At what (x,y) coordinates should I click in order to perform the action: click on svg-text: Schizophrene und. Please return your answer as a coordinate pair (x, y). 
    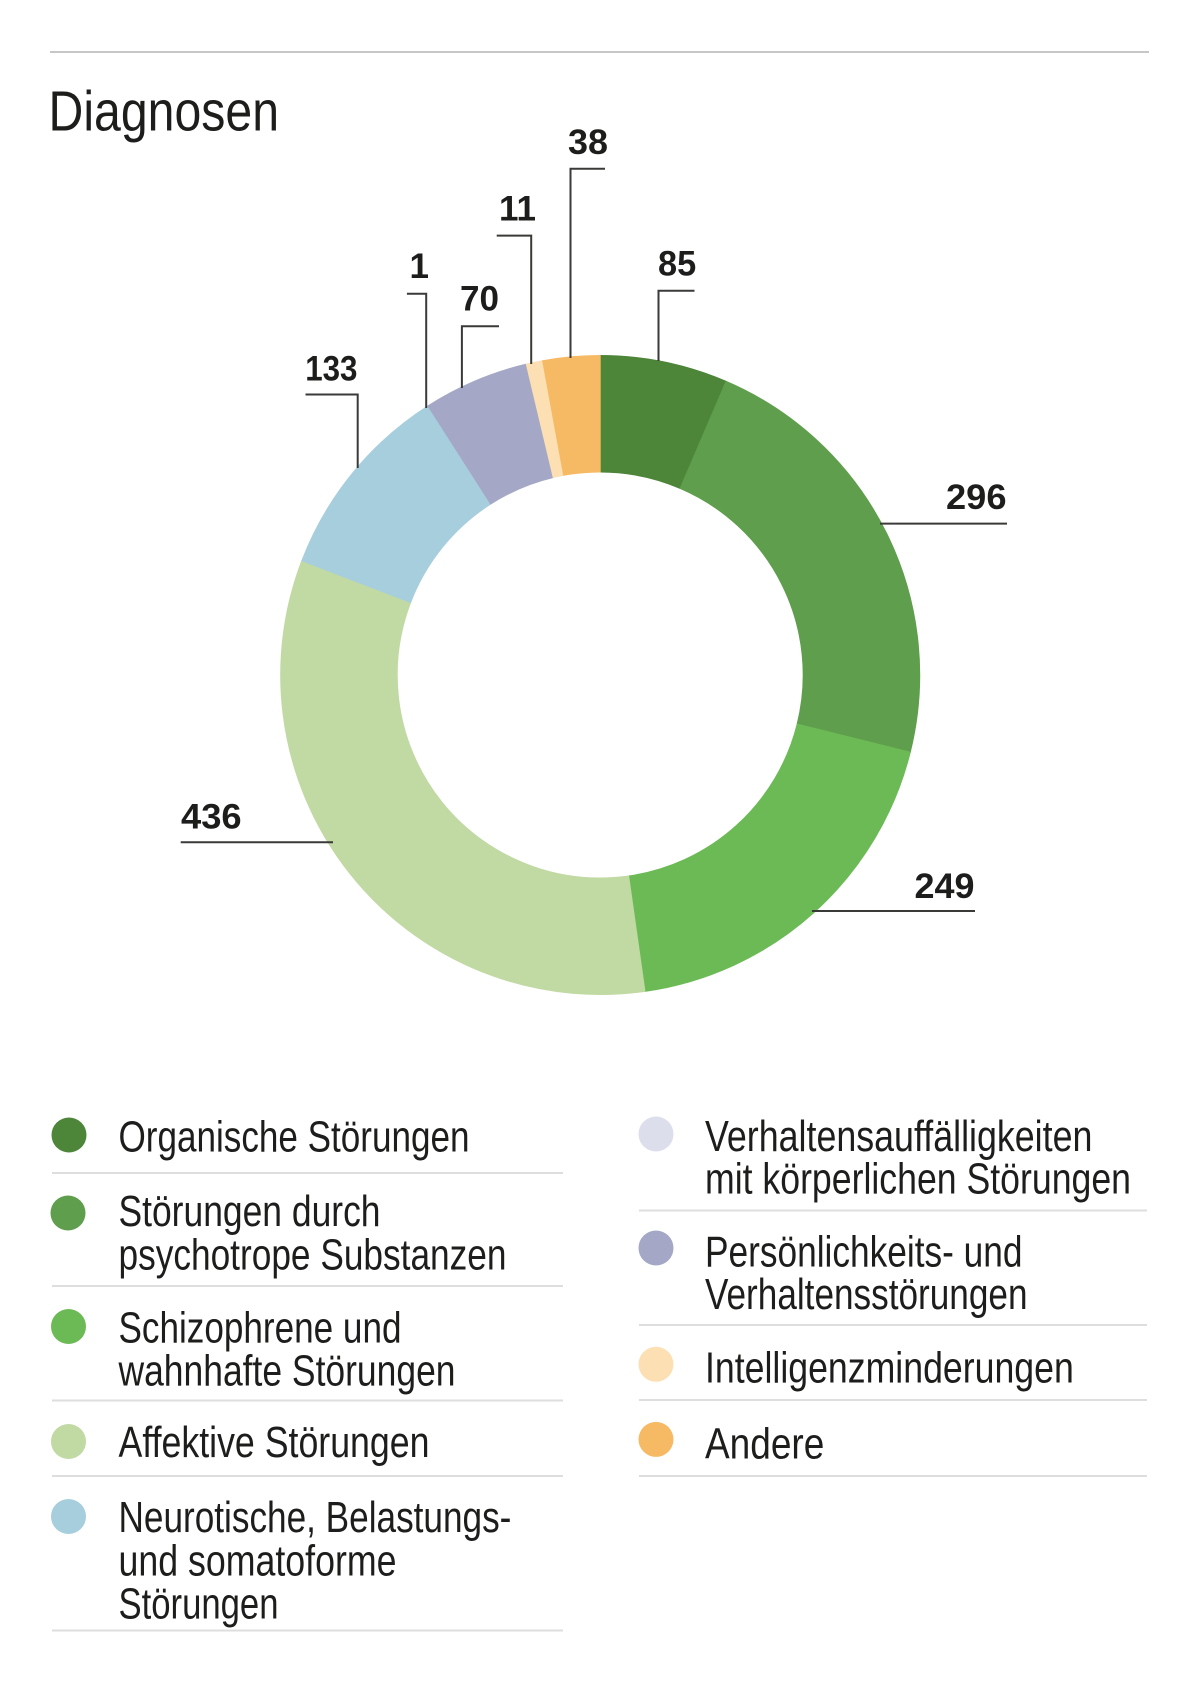
    Looking at the image, I should click on (260, 1327).